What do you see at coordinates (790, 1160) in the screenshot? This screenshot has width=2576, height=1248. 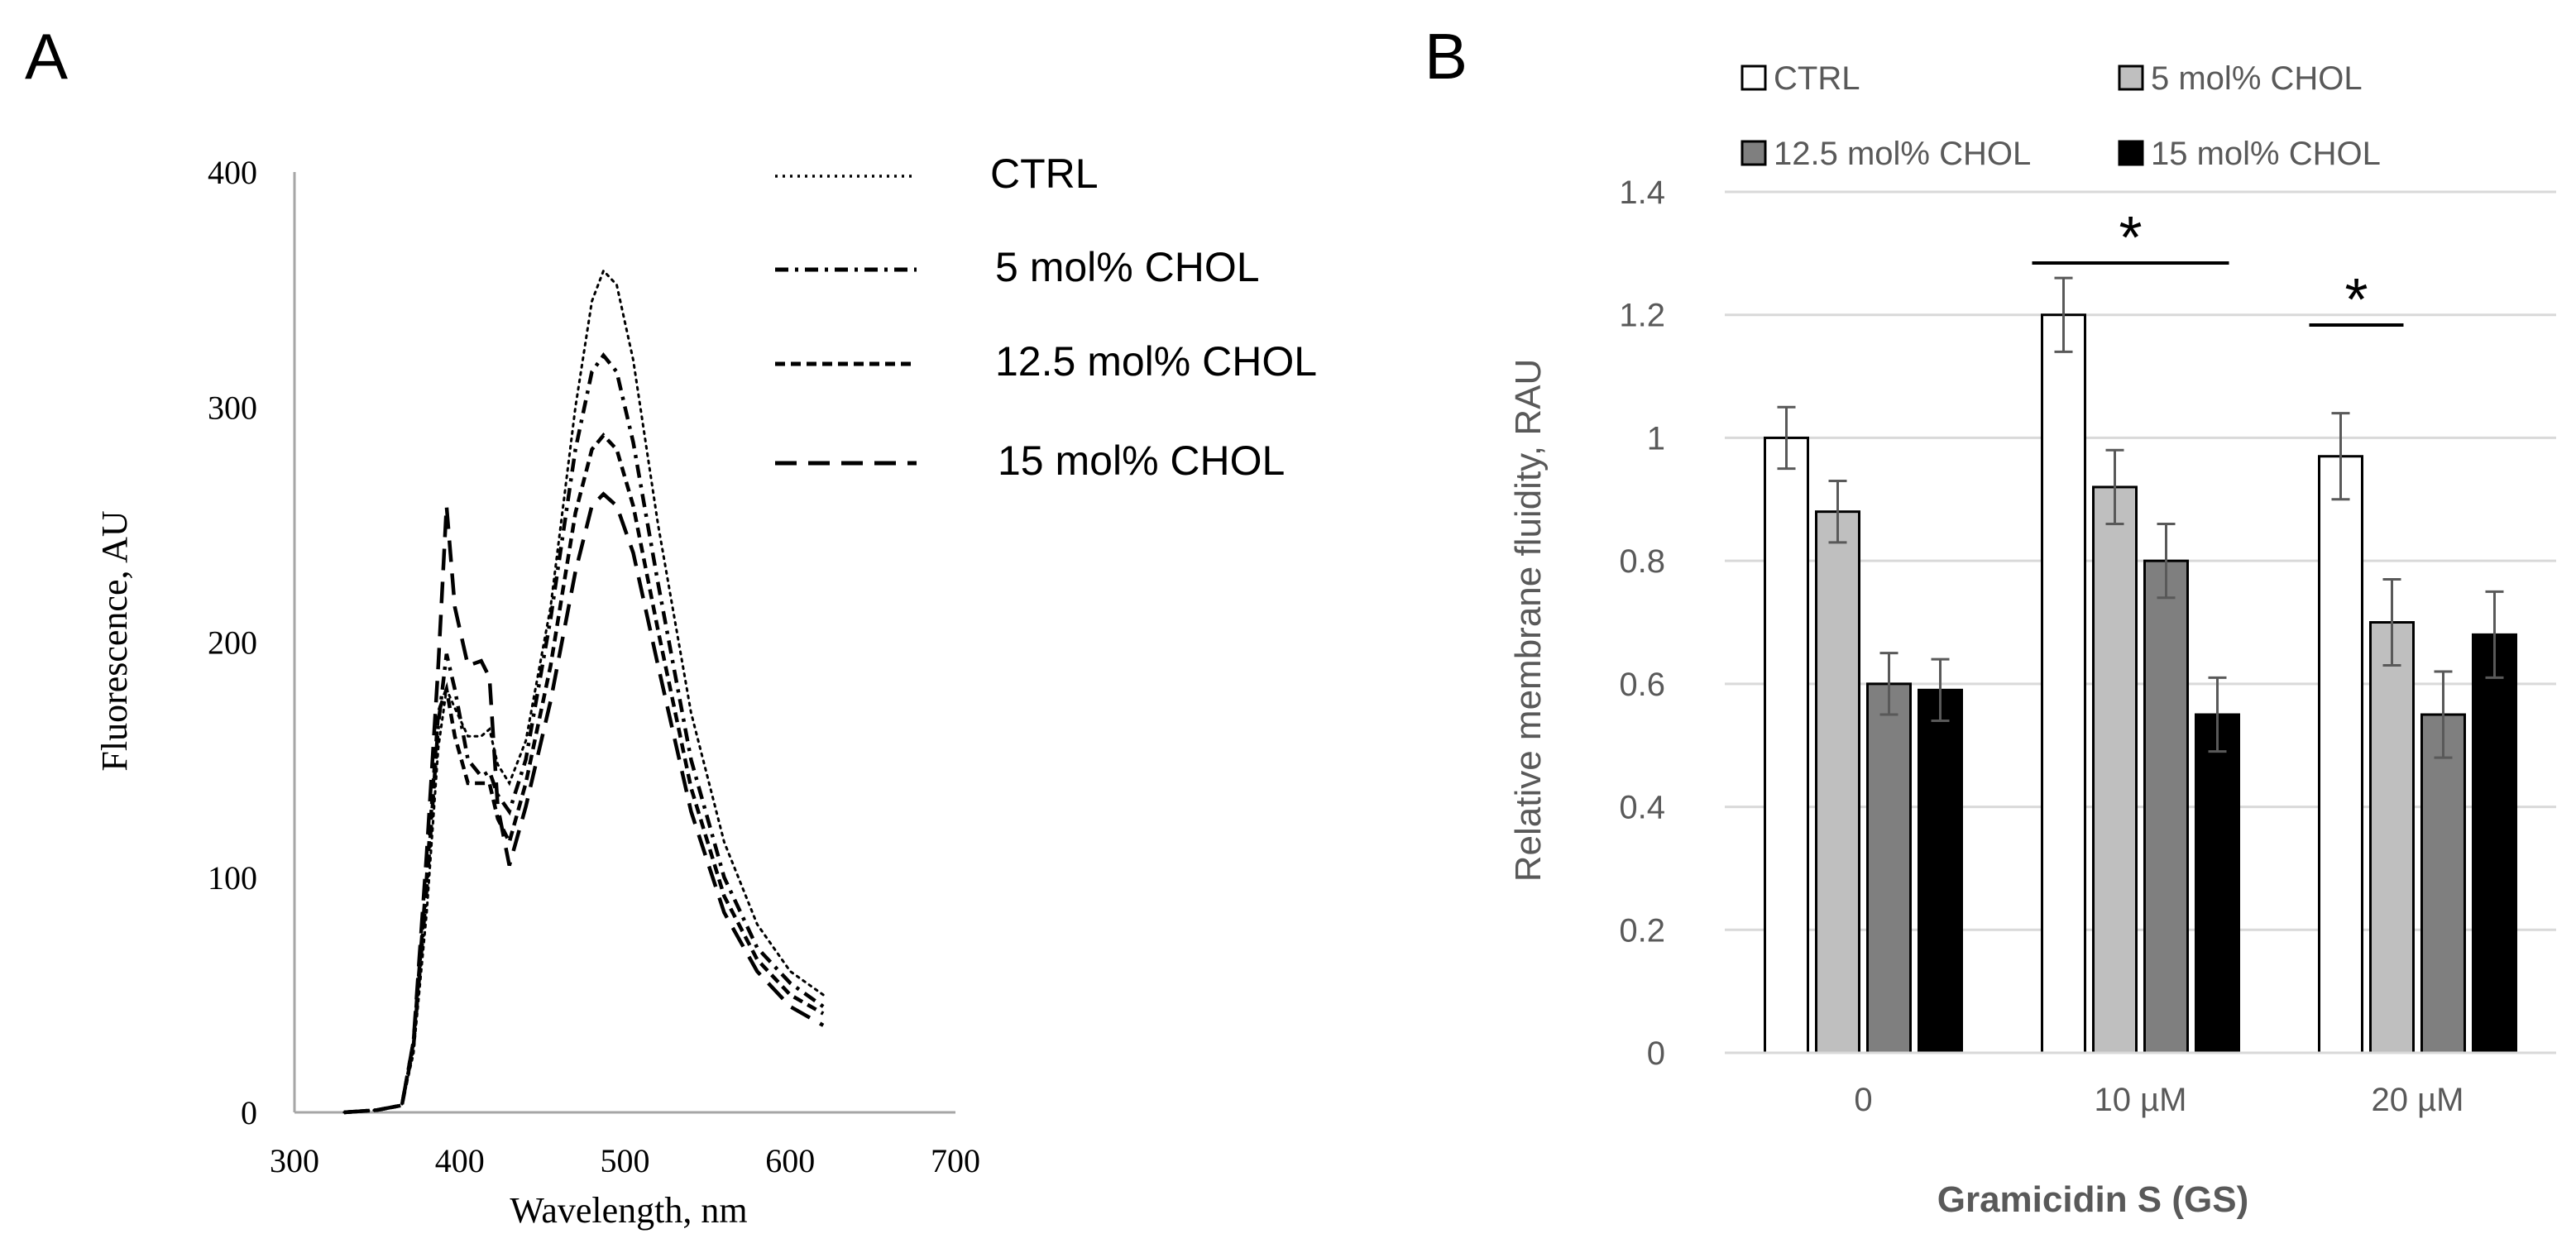 I see `a-x-tick-label: 600` at bounding box center [790, 1160].